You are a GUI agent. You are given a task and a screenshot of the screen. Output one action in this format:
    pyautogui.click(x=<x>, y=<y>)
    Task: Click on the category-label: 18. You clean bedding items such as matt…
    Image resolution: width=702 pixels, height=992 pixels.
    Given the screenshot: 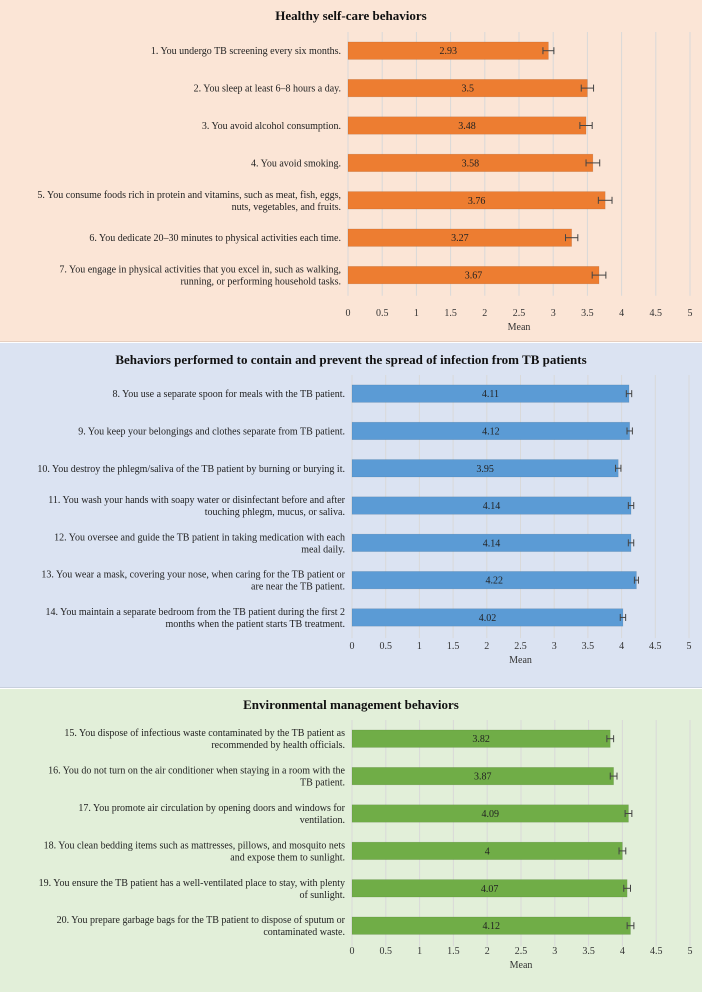 What is the action you would take?
    pyautogui.click(x=194, y=851)
    